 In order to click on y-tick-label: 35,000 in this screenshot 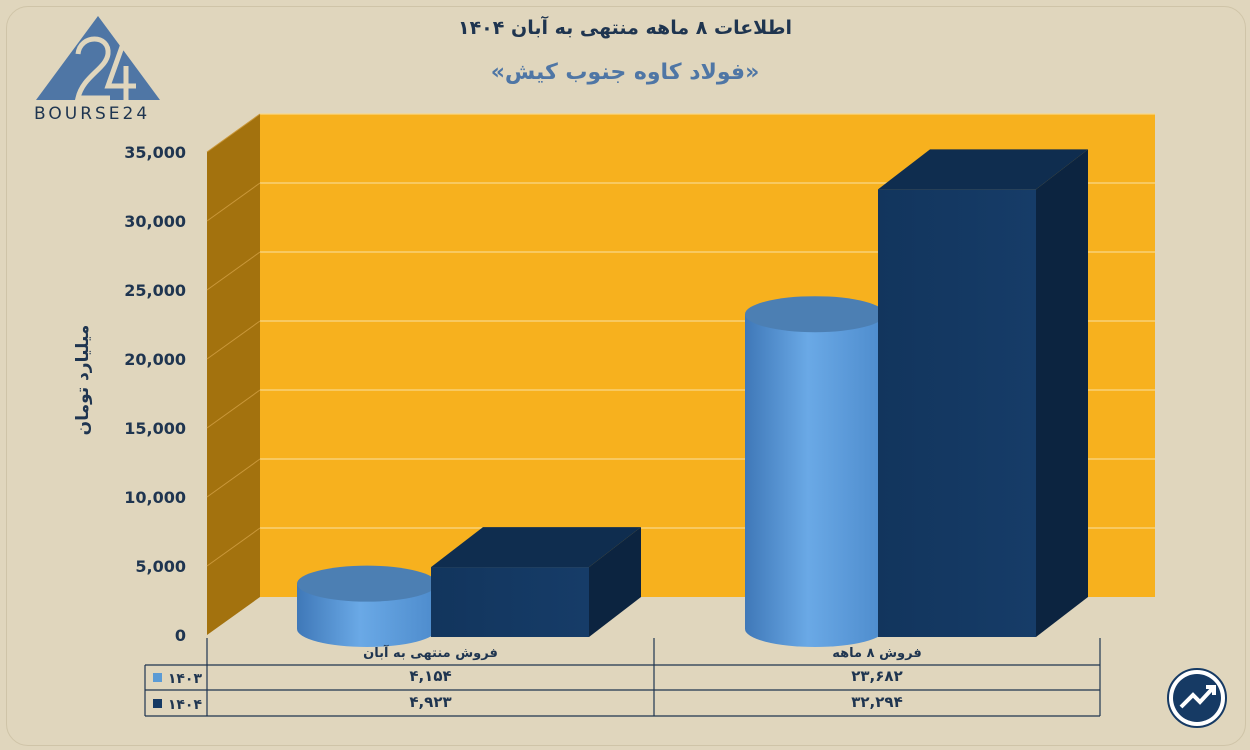, I will do `click(155, 152)`.